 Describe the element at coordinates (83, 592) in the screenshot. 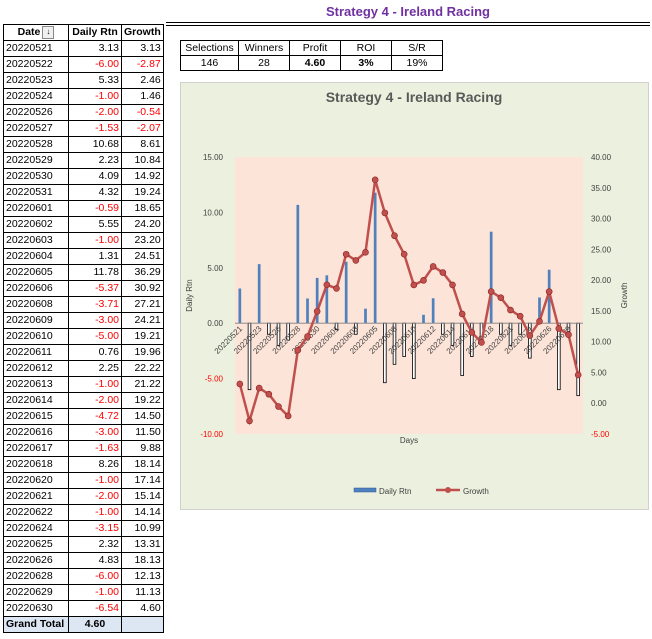

I see `table-row: 20220629 -1.00 11.13` at that location.